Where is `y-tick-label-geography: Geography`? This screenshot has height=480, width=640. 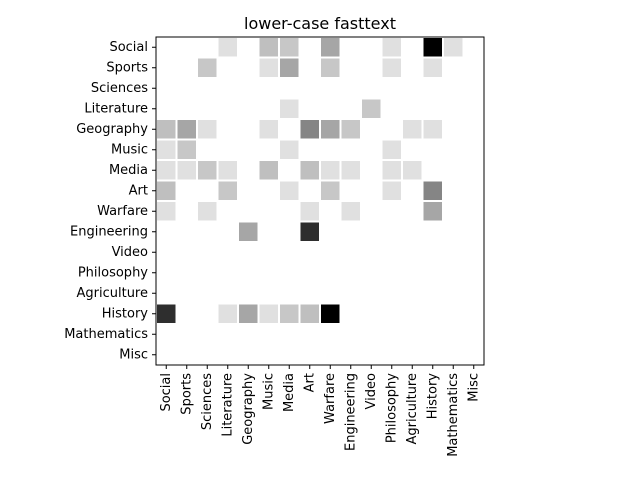
y-tick-label-geography: Geography is located at coordinates (112, 129).